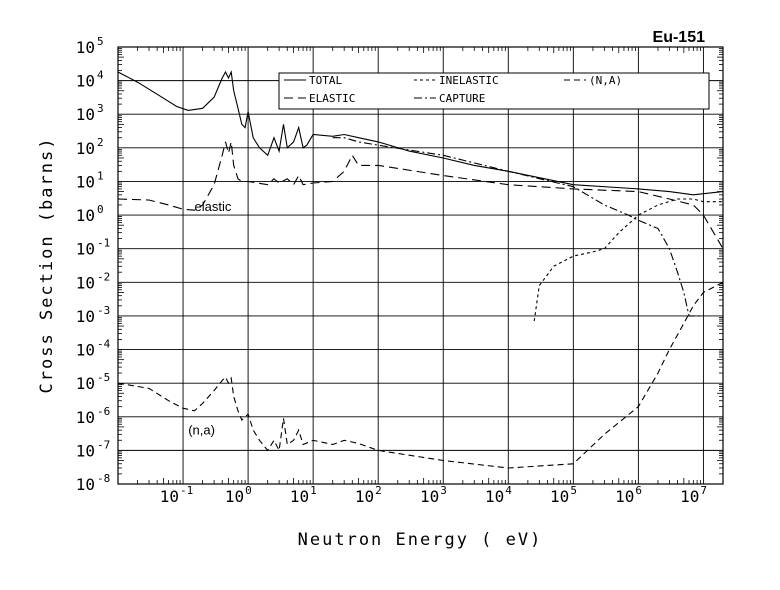 Image resolution: width=780 pixels, height=590 pixels. I want to click on x-tick-label-exp: -1, so click(186, 490).